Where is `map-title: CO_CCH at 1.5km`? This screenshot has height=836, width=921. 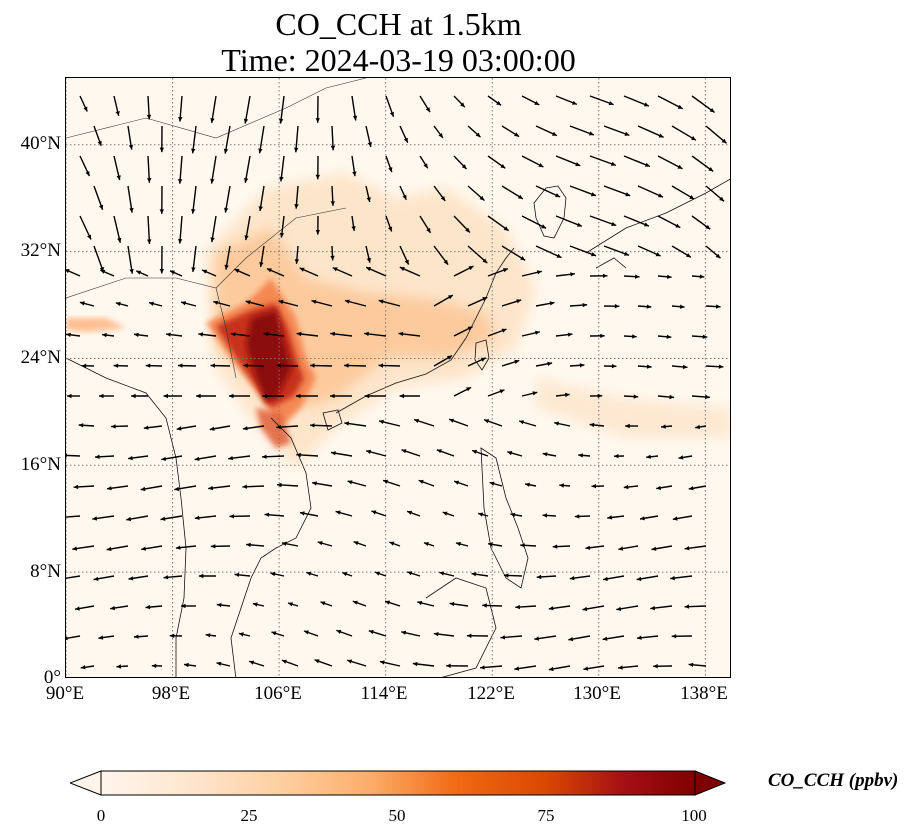 map-title: CO_CCH at 1.5km is located at coordinates (398, 24).